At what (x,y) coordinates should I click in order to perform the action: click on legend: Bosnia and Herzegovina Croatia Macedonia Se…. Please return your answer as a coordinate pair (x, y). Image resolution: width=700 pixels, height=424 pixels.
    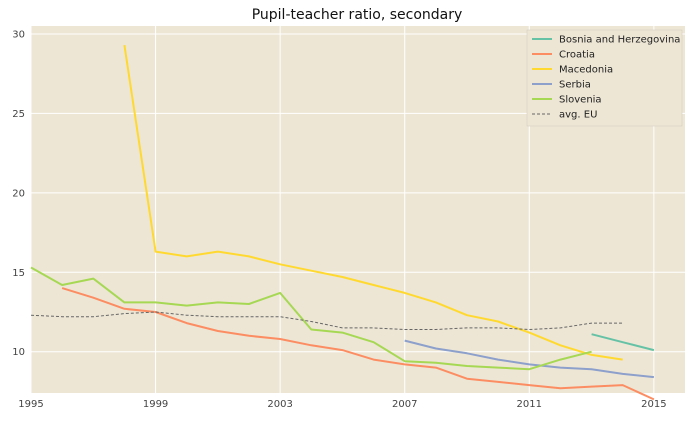
    Looking at the image, I should click on (604, 78).